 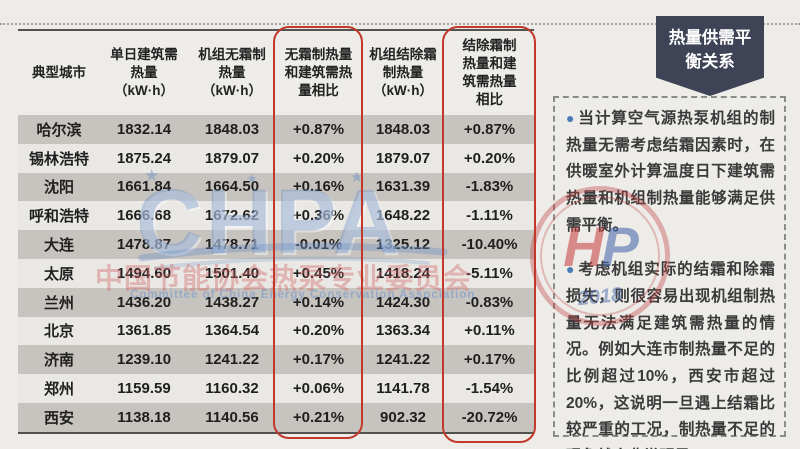 What do you see at coordinates (403, 187) in the screenshot?
I see `defrost-cell: 1631.39` at bounding box center [403, 187].